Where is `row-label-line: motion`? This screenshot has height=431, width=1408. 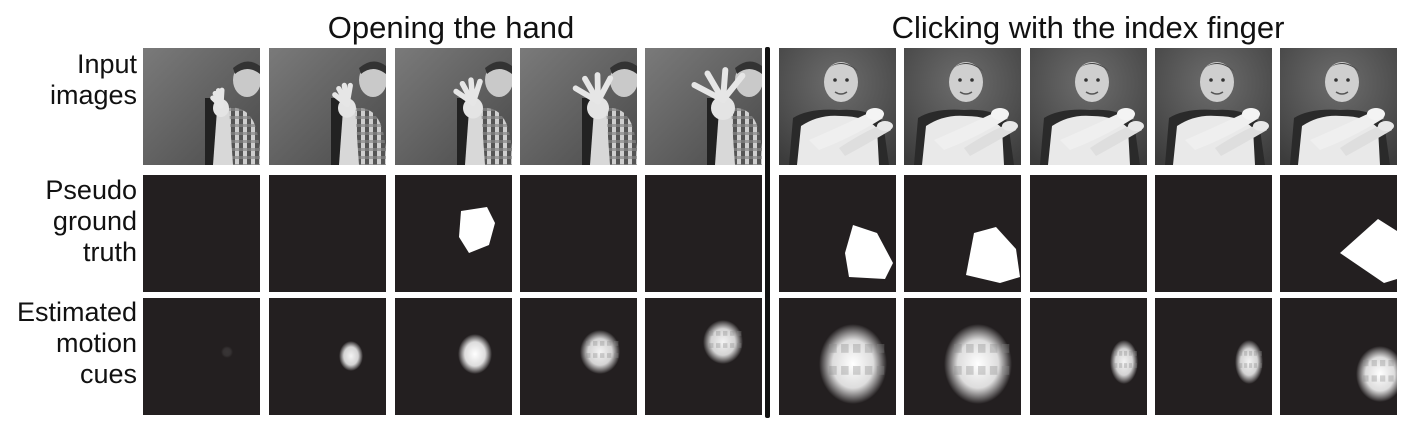
row-label-line: motion is located at coordinates (96, 343).